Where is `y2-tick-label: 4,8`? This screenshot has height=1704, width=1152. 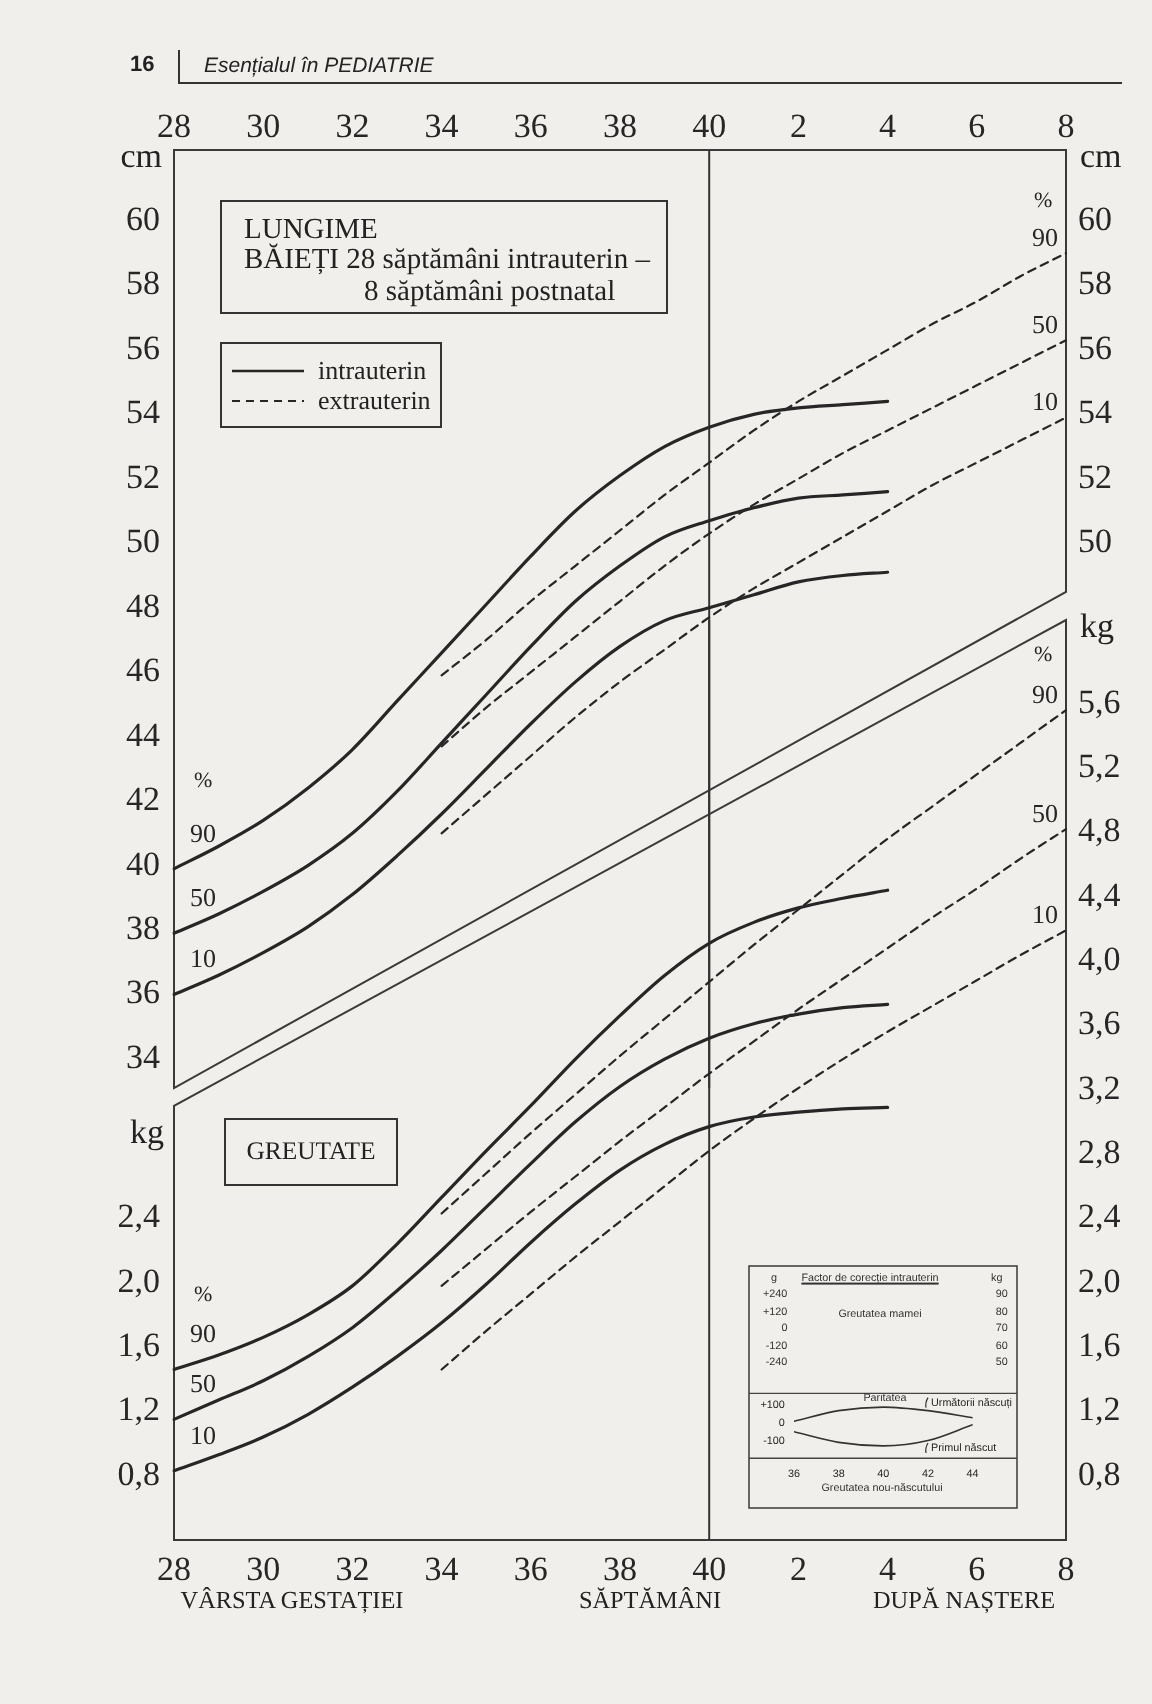 y2-tick-label: 4,8 is located at coordinates (1099, 830).